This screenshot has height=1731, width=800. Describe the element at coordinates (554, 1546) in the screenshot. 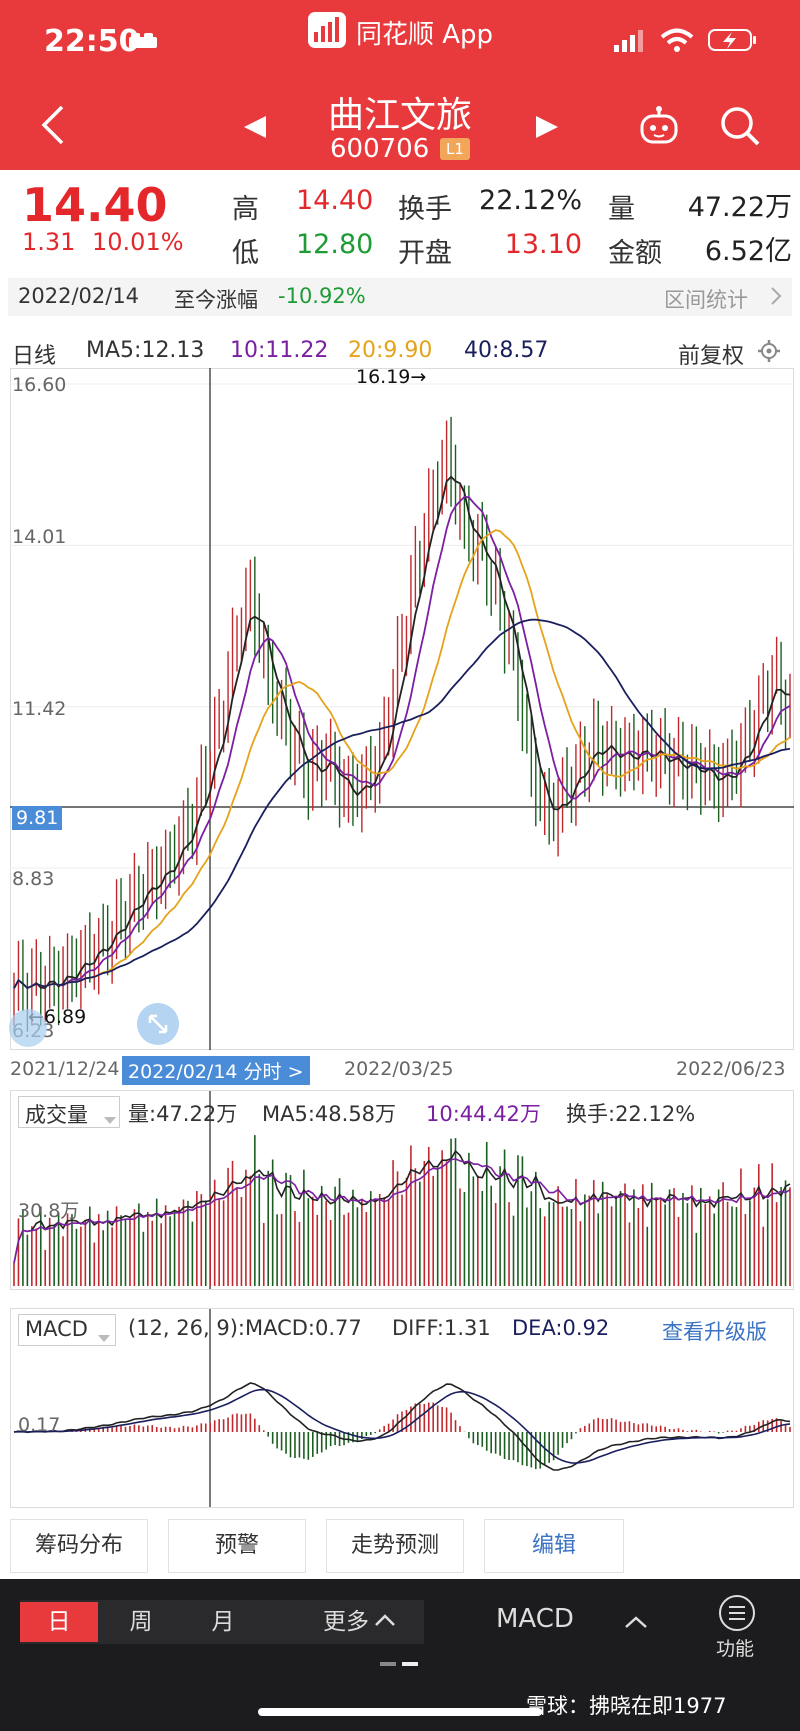

I see `edit-button: 编辑` at that location.